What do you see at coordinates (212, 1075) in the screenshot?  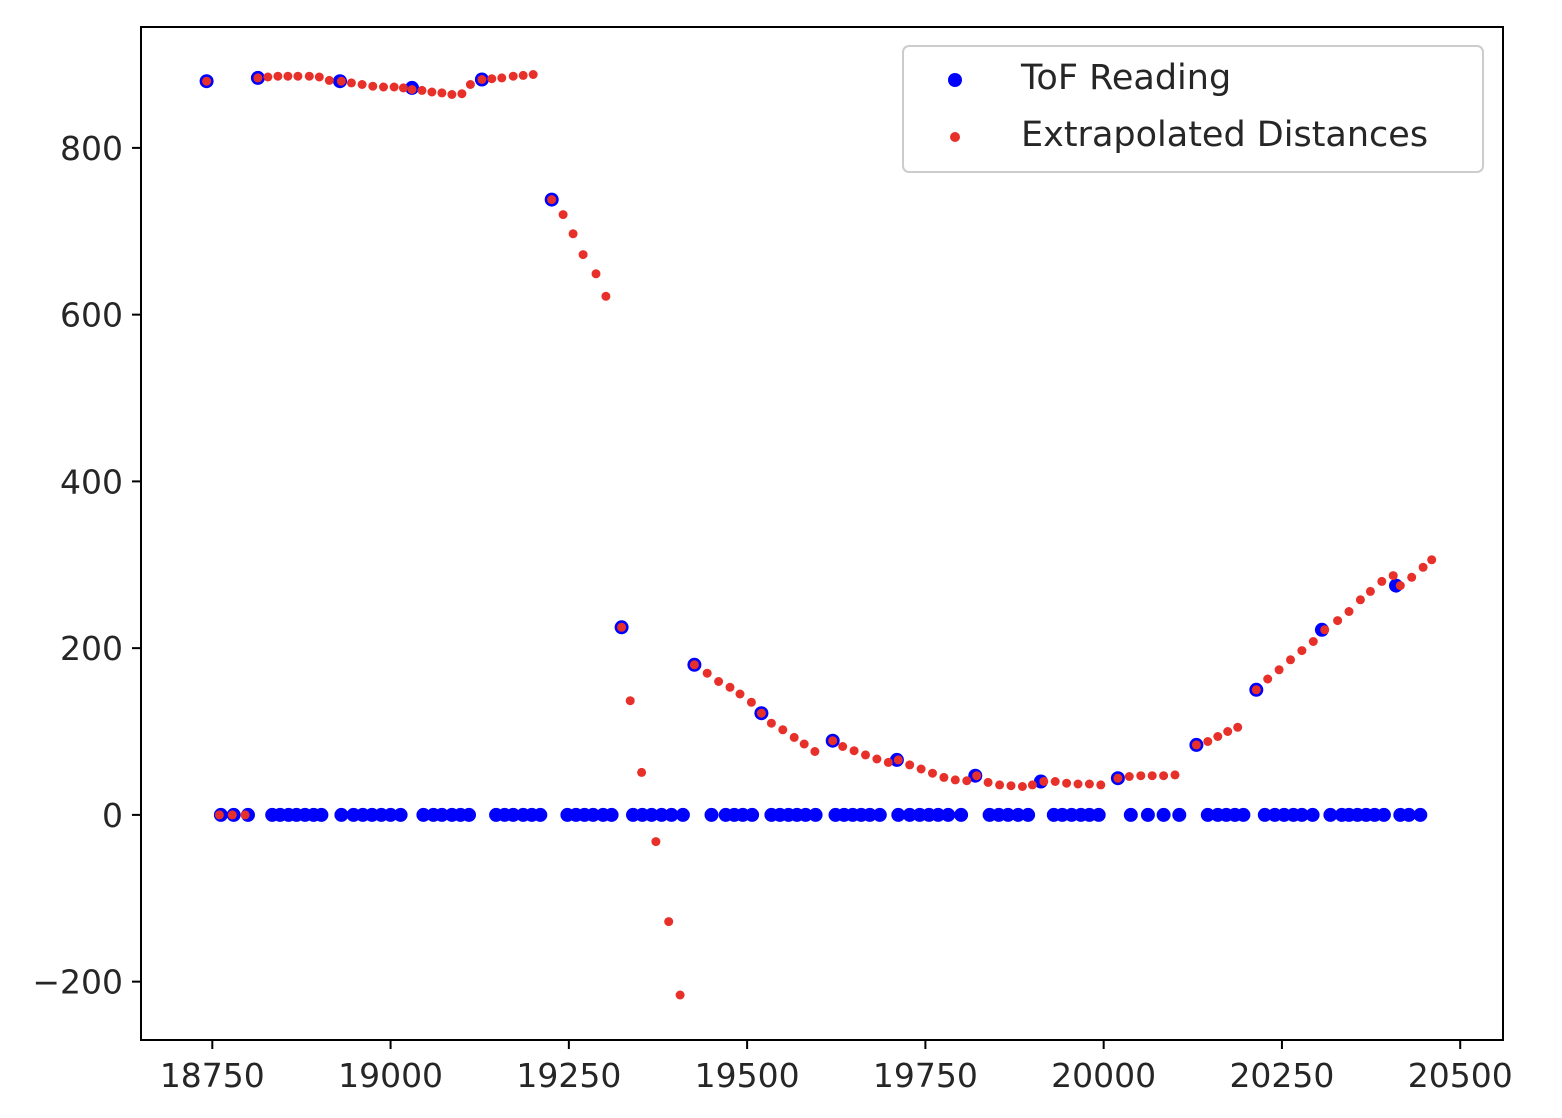 I see `x-tick-label: 18750` at bounding box center [212, 1075].